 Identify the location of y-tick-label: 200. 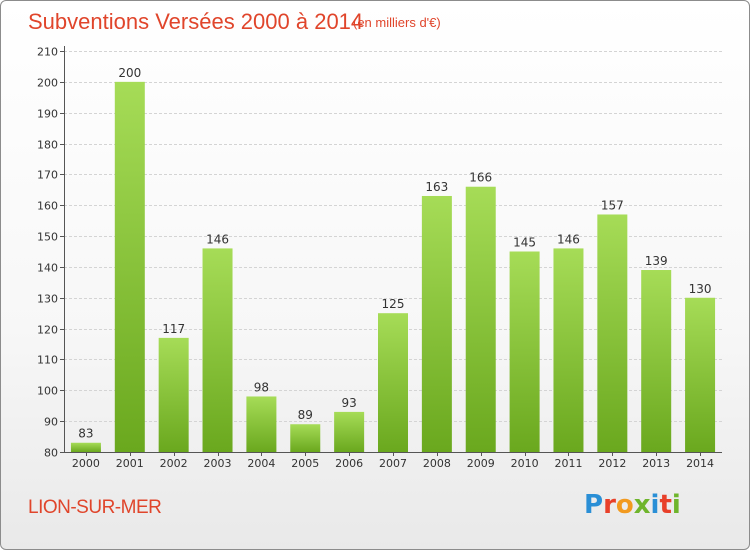
(47, 83).